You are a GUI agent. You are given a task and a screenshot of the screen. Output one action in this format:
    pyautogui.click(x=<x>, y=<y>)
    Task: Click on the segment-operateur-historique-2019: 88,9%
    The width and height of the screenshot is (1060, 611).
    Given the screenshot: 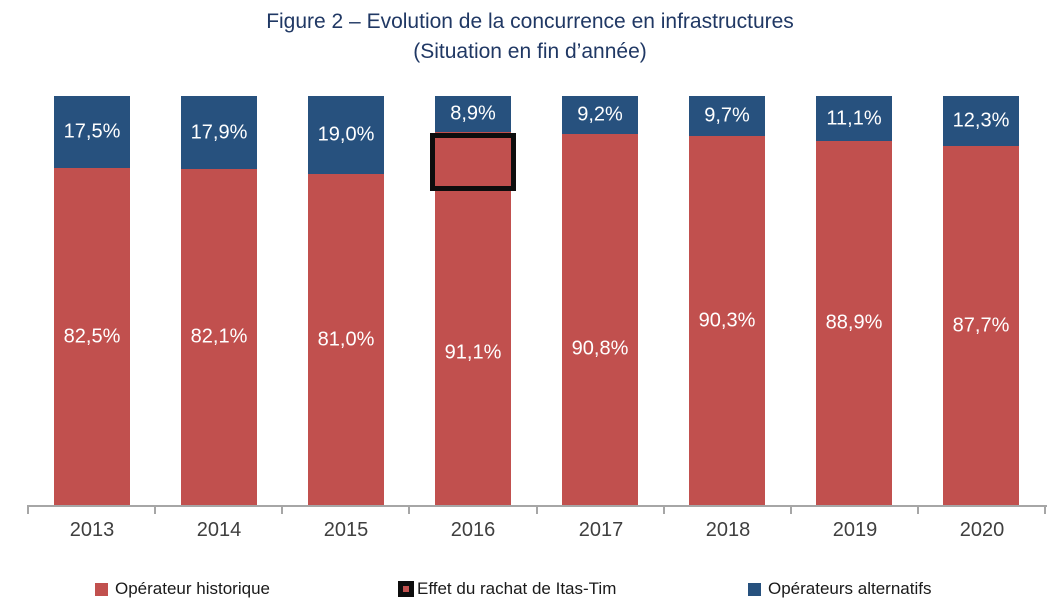 What is the action you would take?
    pyautogui.click(x=854, y=323)
    